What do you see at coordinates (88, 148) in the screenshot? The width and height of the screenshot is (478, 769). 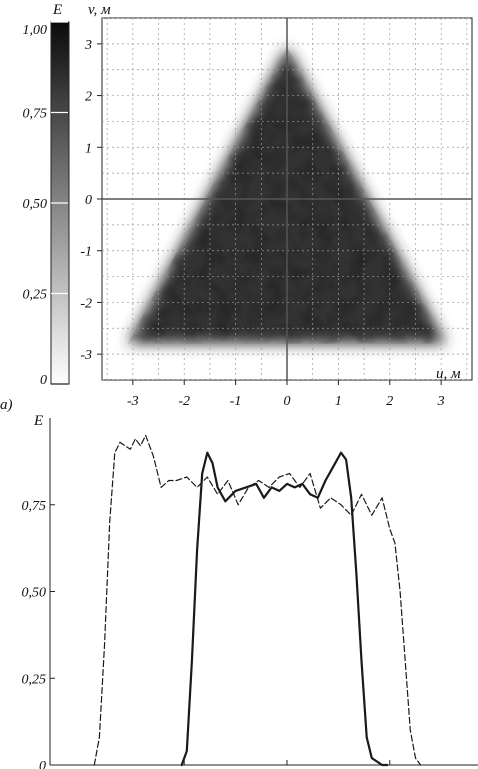 I see `y-tick-label: 1` at bounding box center [88, 148].